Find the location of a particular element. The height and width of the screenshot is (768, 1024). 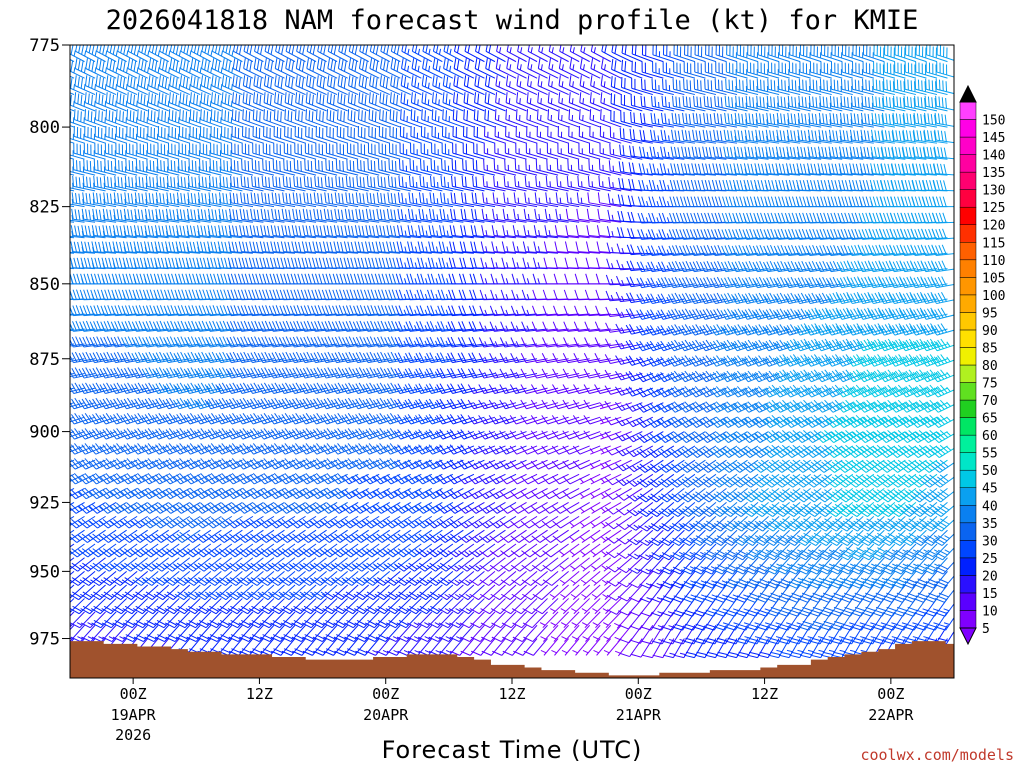

colorbar-label: 145 is located at coordinates (993, 138).